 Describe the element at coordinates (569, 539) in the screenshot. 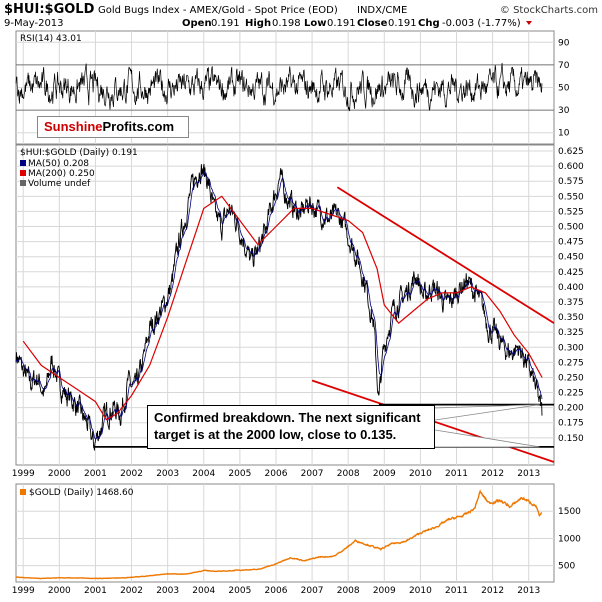

I see `gold-tick-label: 1000` at that location.